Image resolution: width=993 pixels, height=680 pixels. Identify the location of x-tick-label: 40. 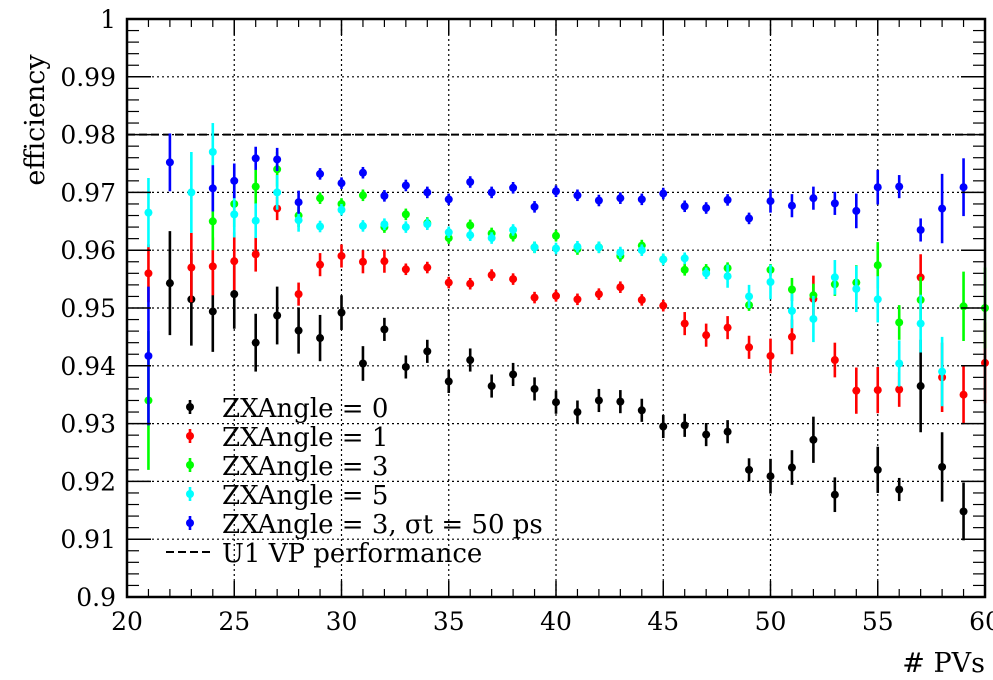
(556, 621).